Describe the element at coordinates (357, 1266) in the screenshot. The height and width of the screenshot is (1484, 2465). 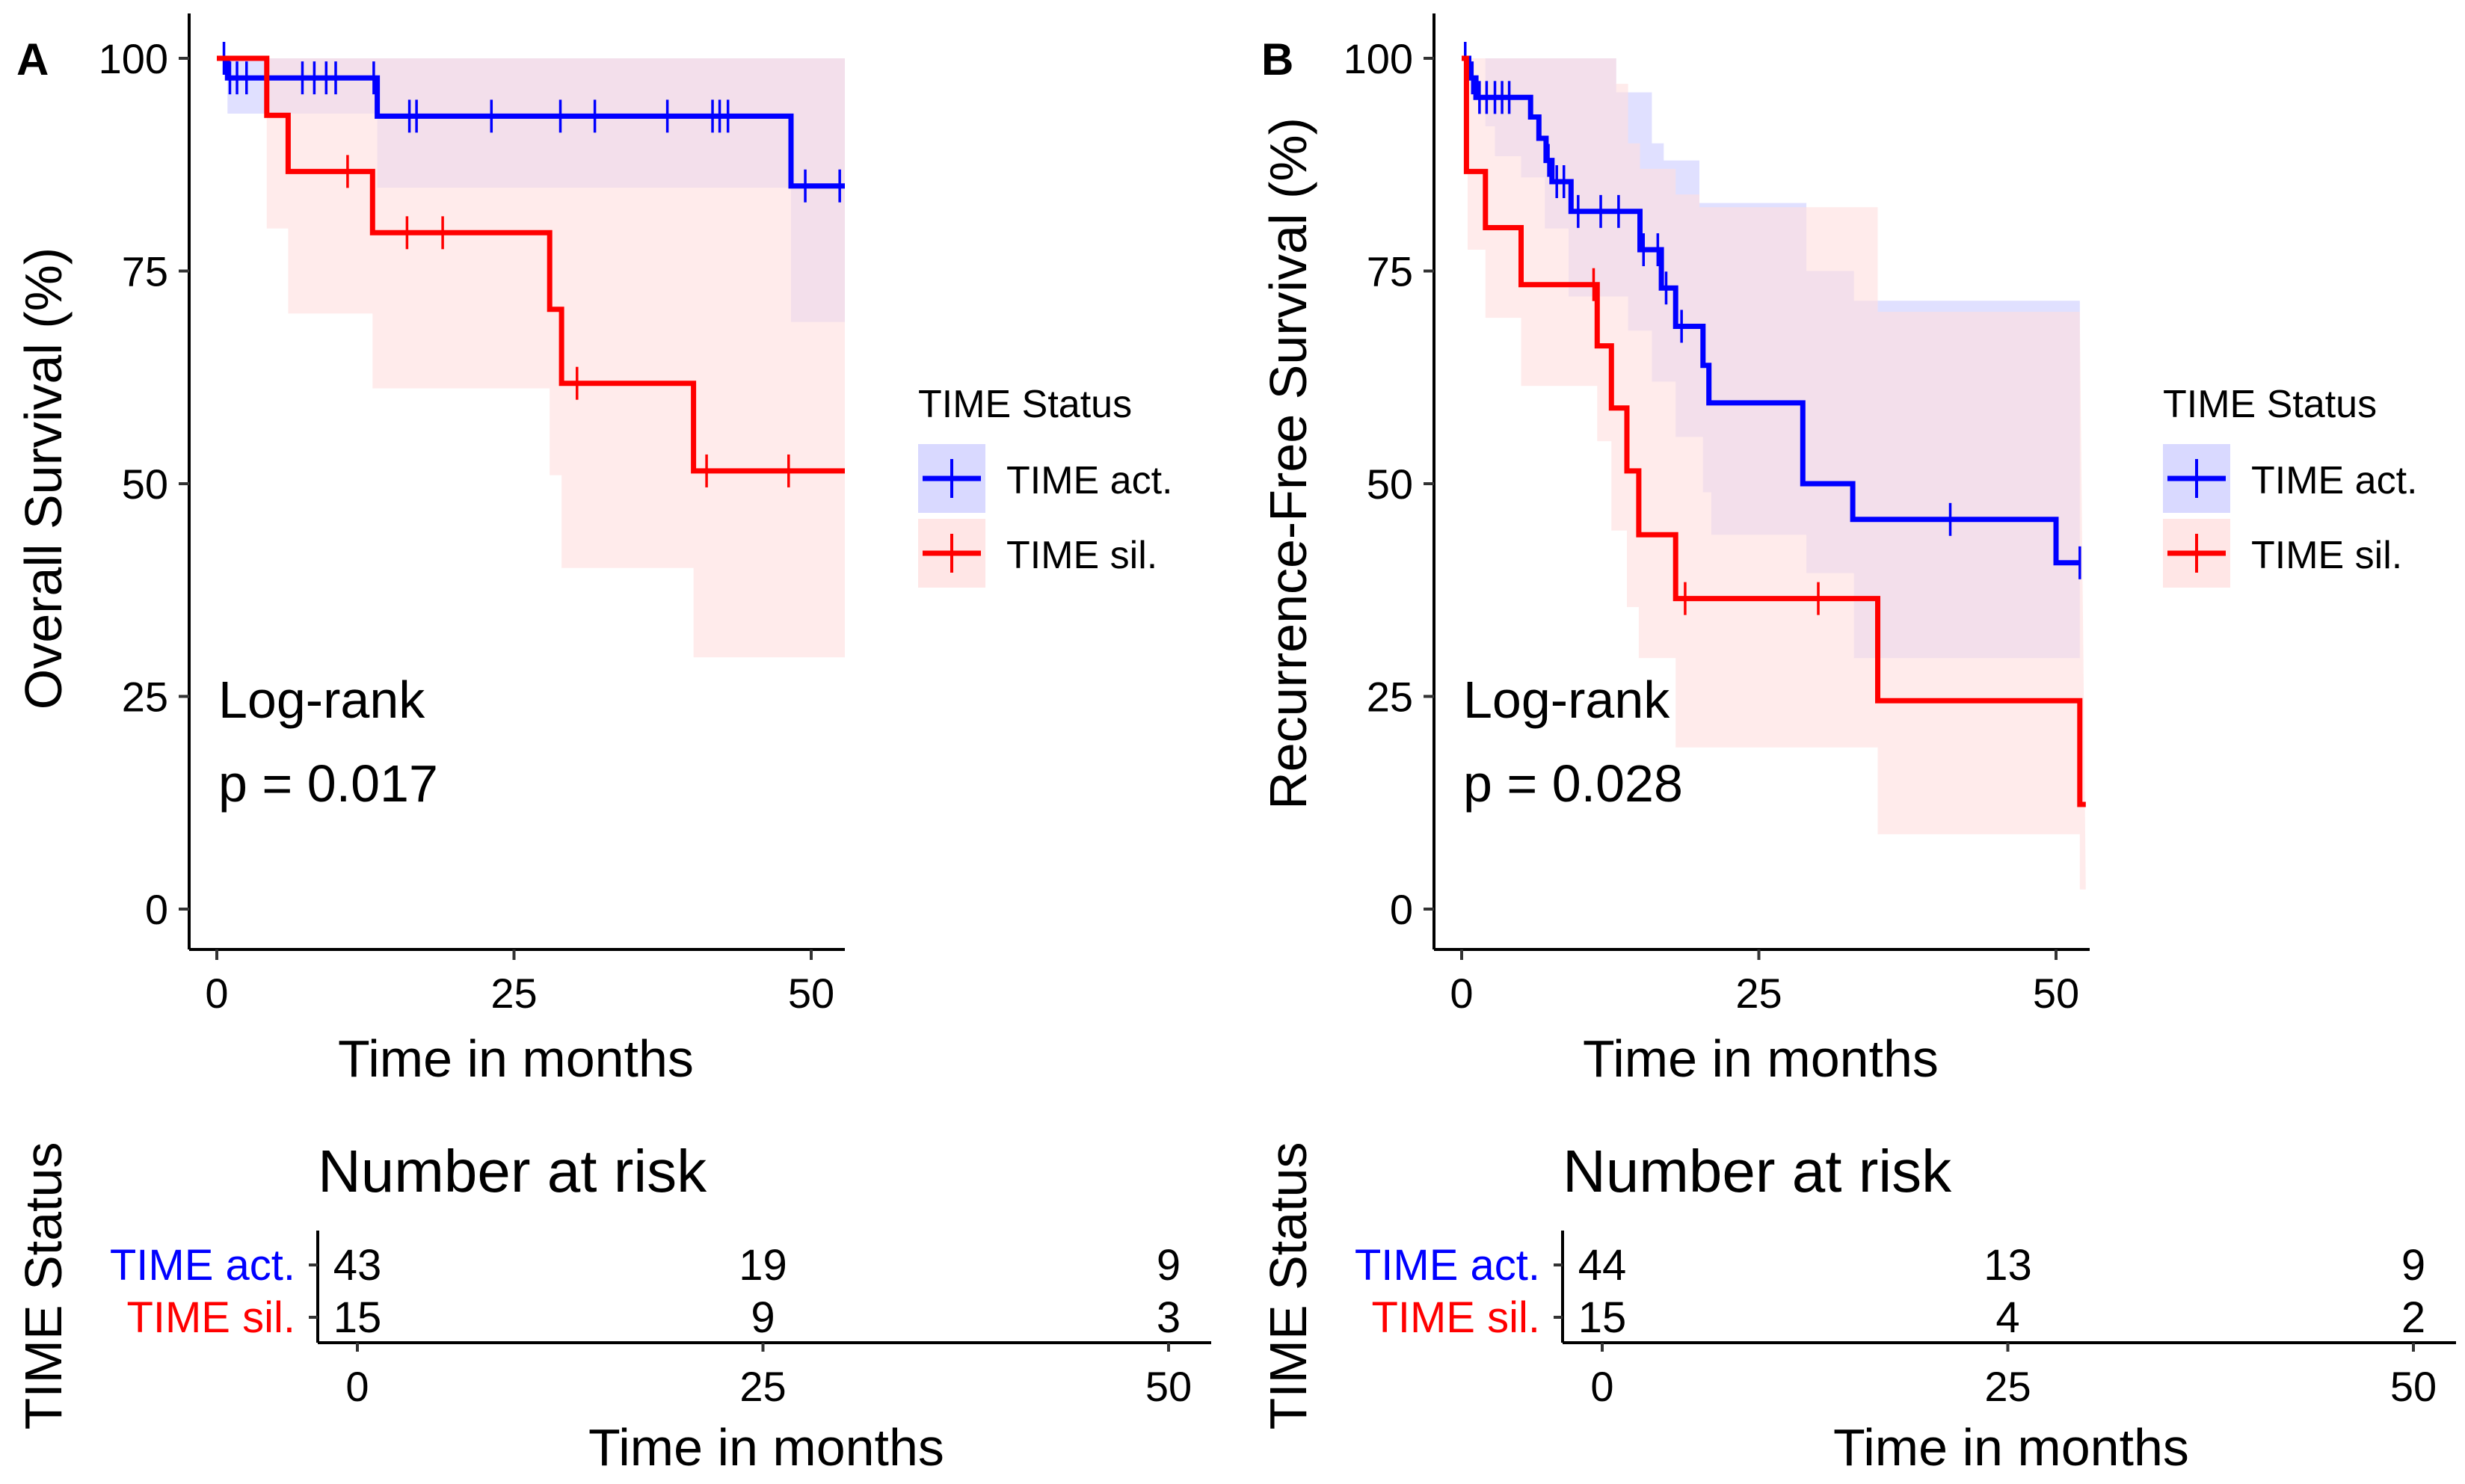
I see `risk-count: 43` at that location.